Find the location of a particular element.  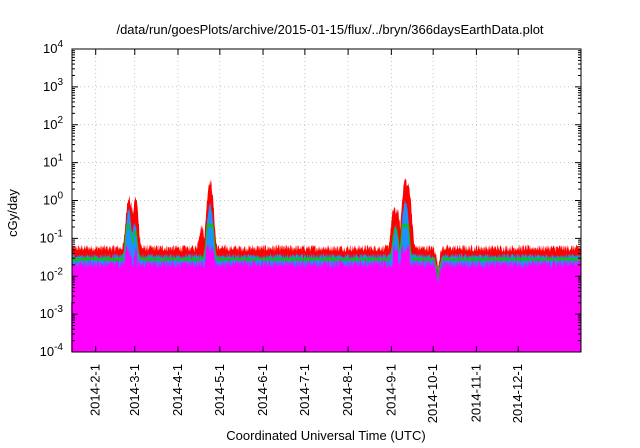

y-tick-label: 10¹ is located at coordinates (53, 161).